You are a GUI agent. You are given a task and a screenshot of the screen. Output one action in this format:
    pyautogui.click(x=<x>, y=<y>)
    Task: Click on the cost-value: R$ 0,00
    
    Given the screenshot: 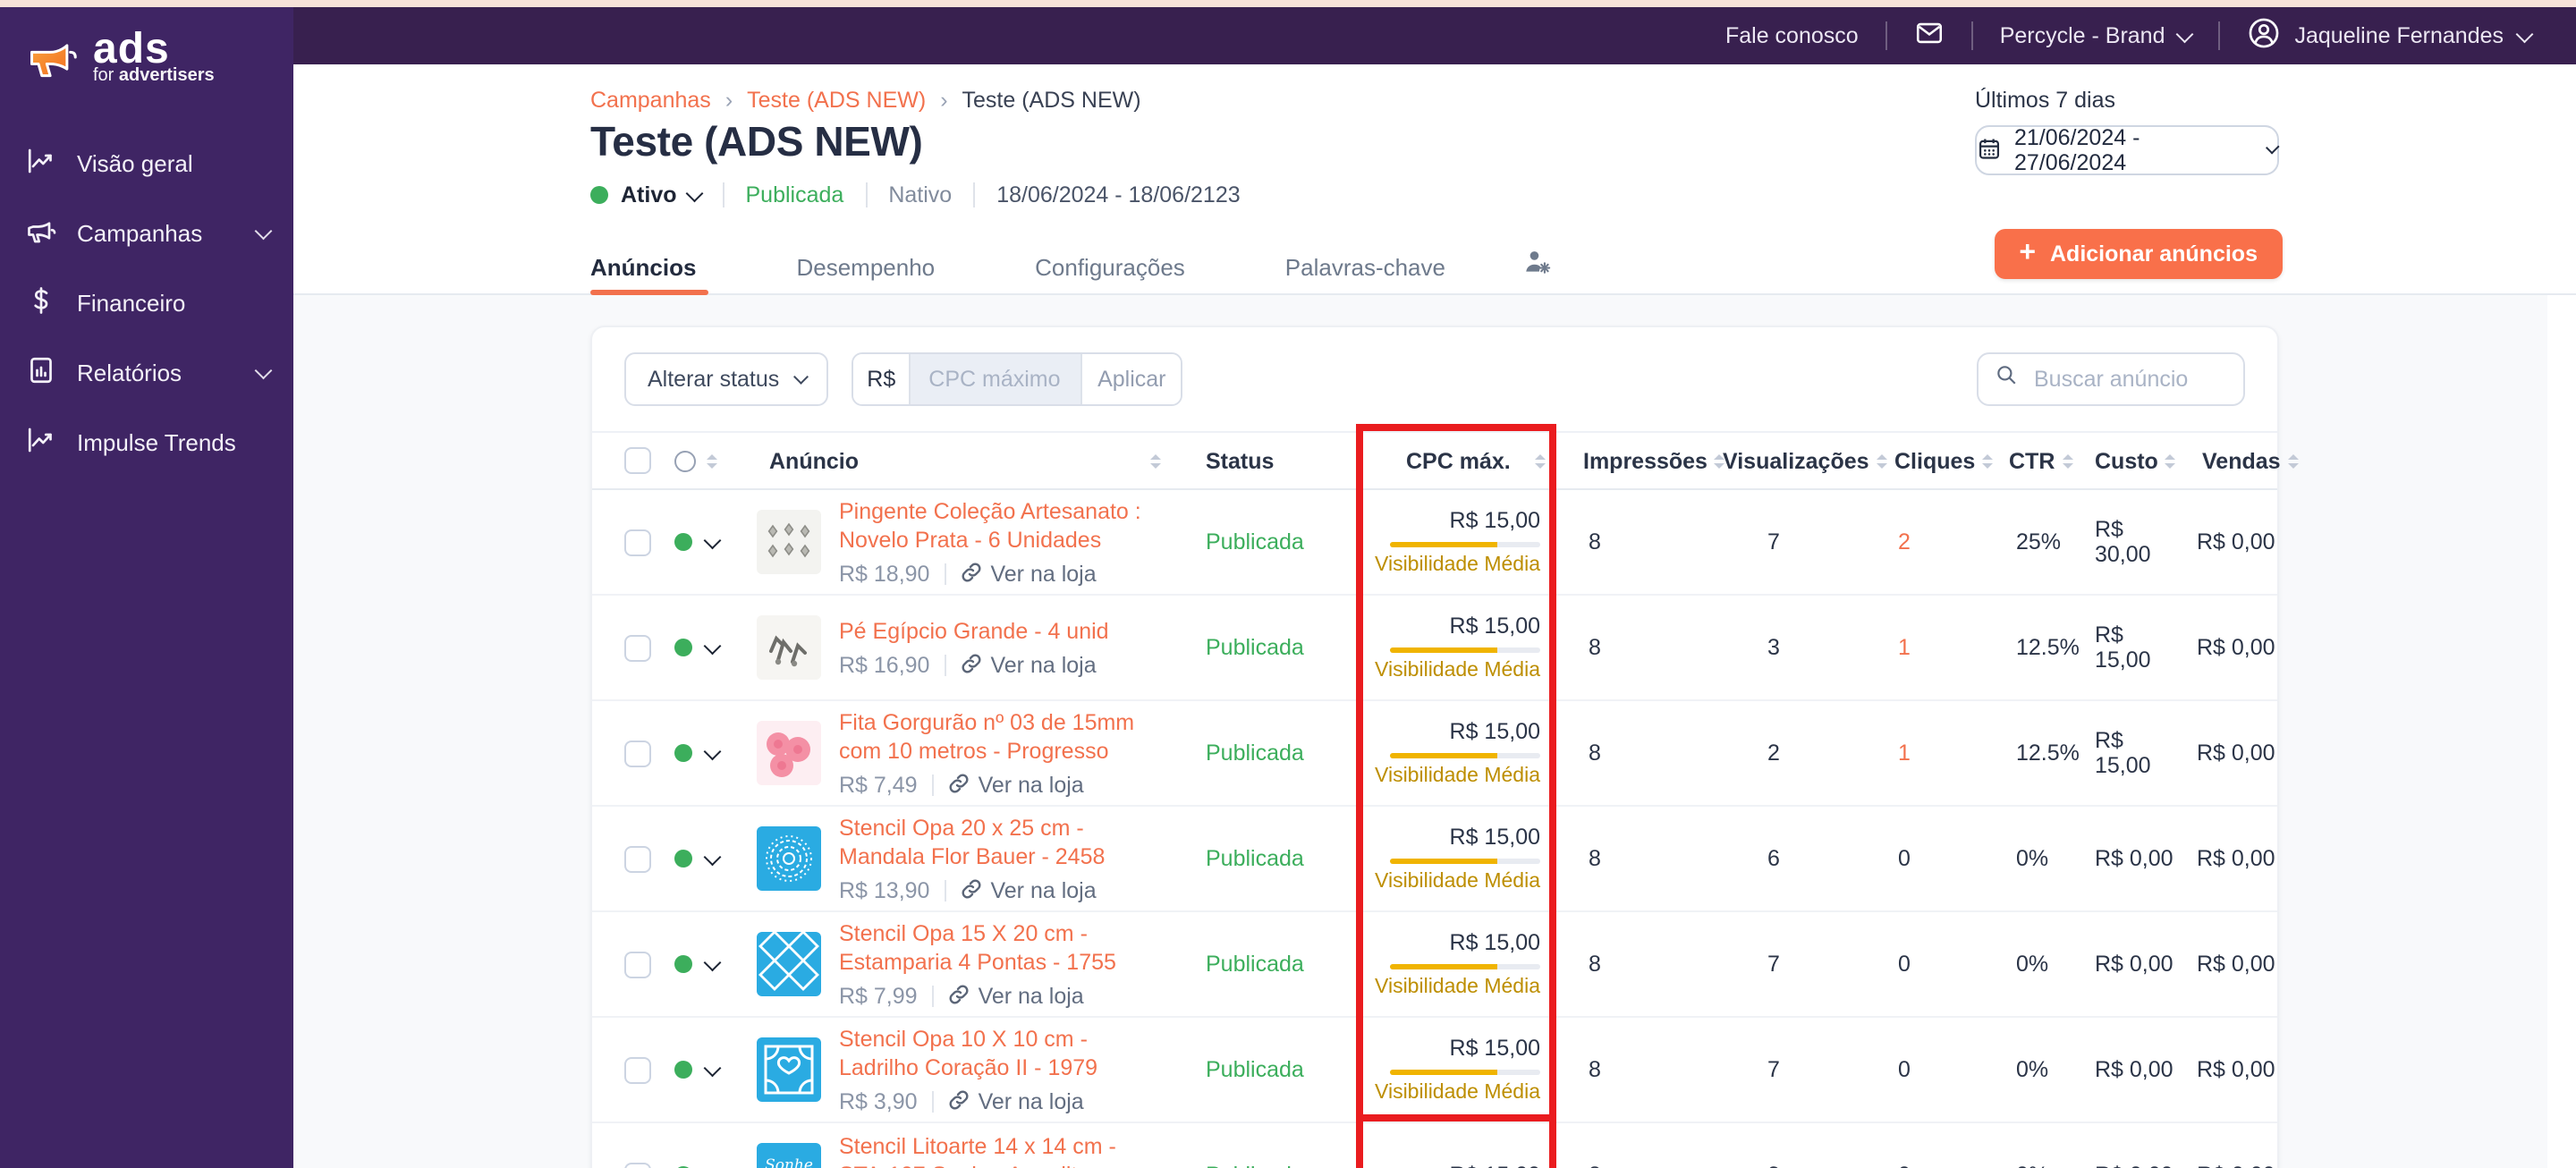 What is the action you would take?
    pyautogui.click(x=2134, y=964)
    